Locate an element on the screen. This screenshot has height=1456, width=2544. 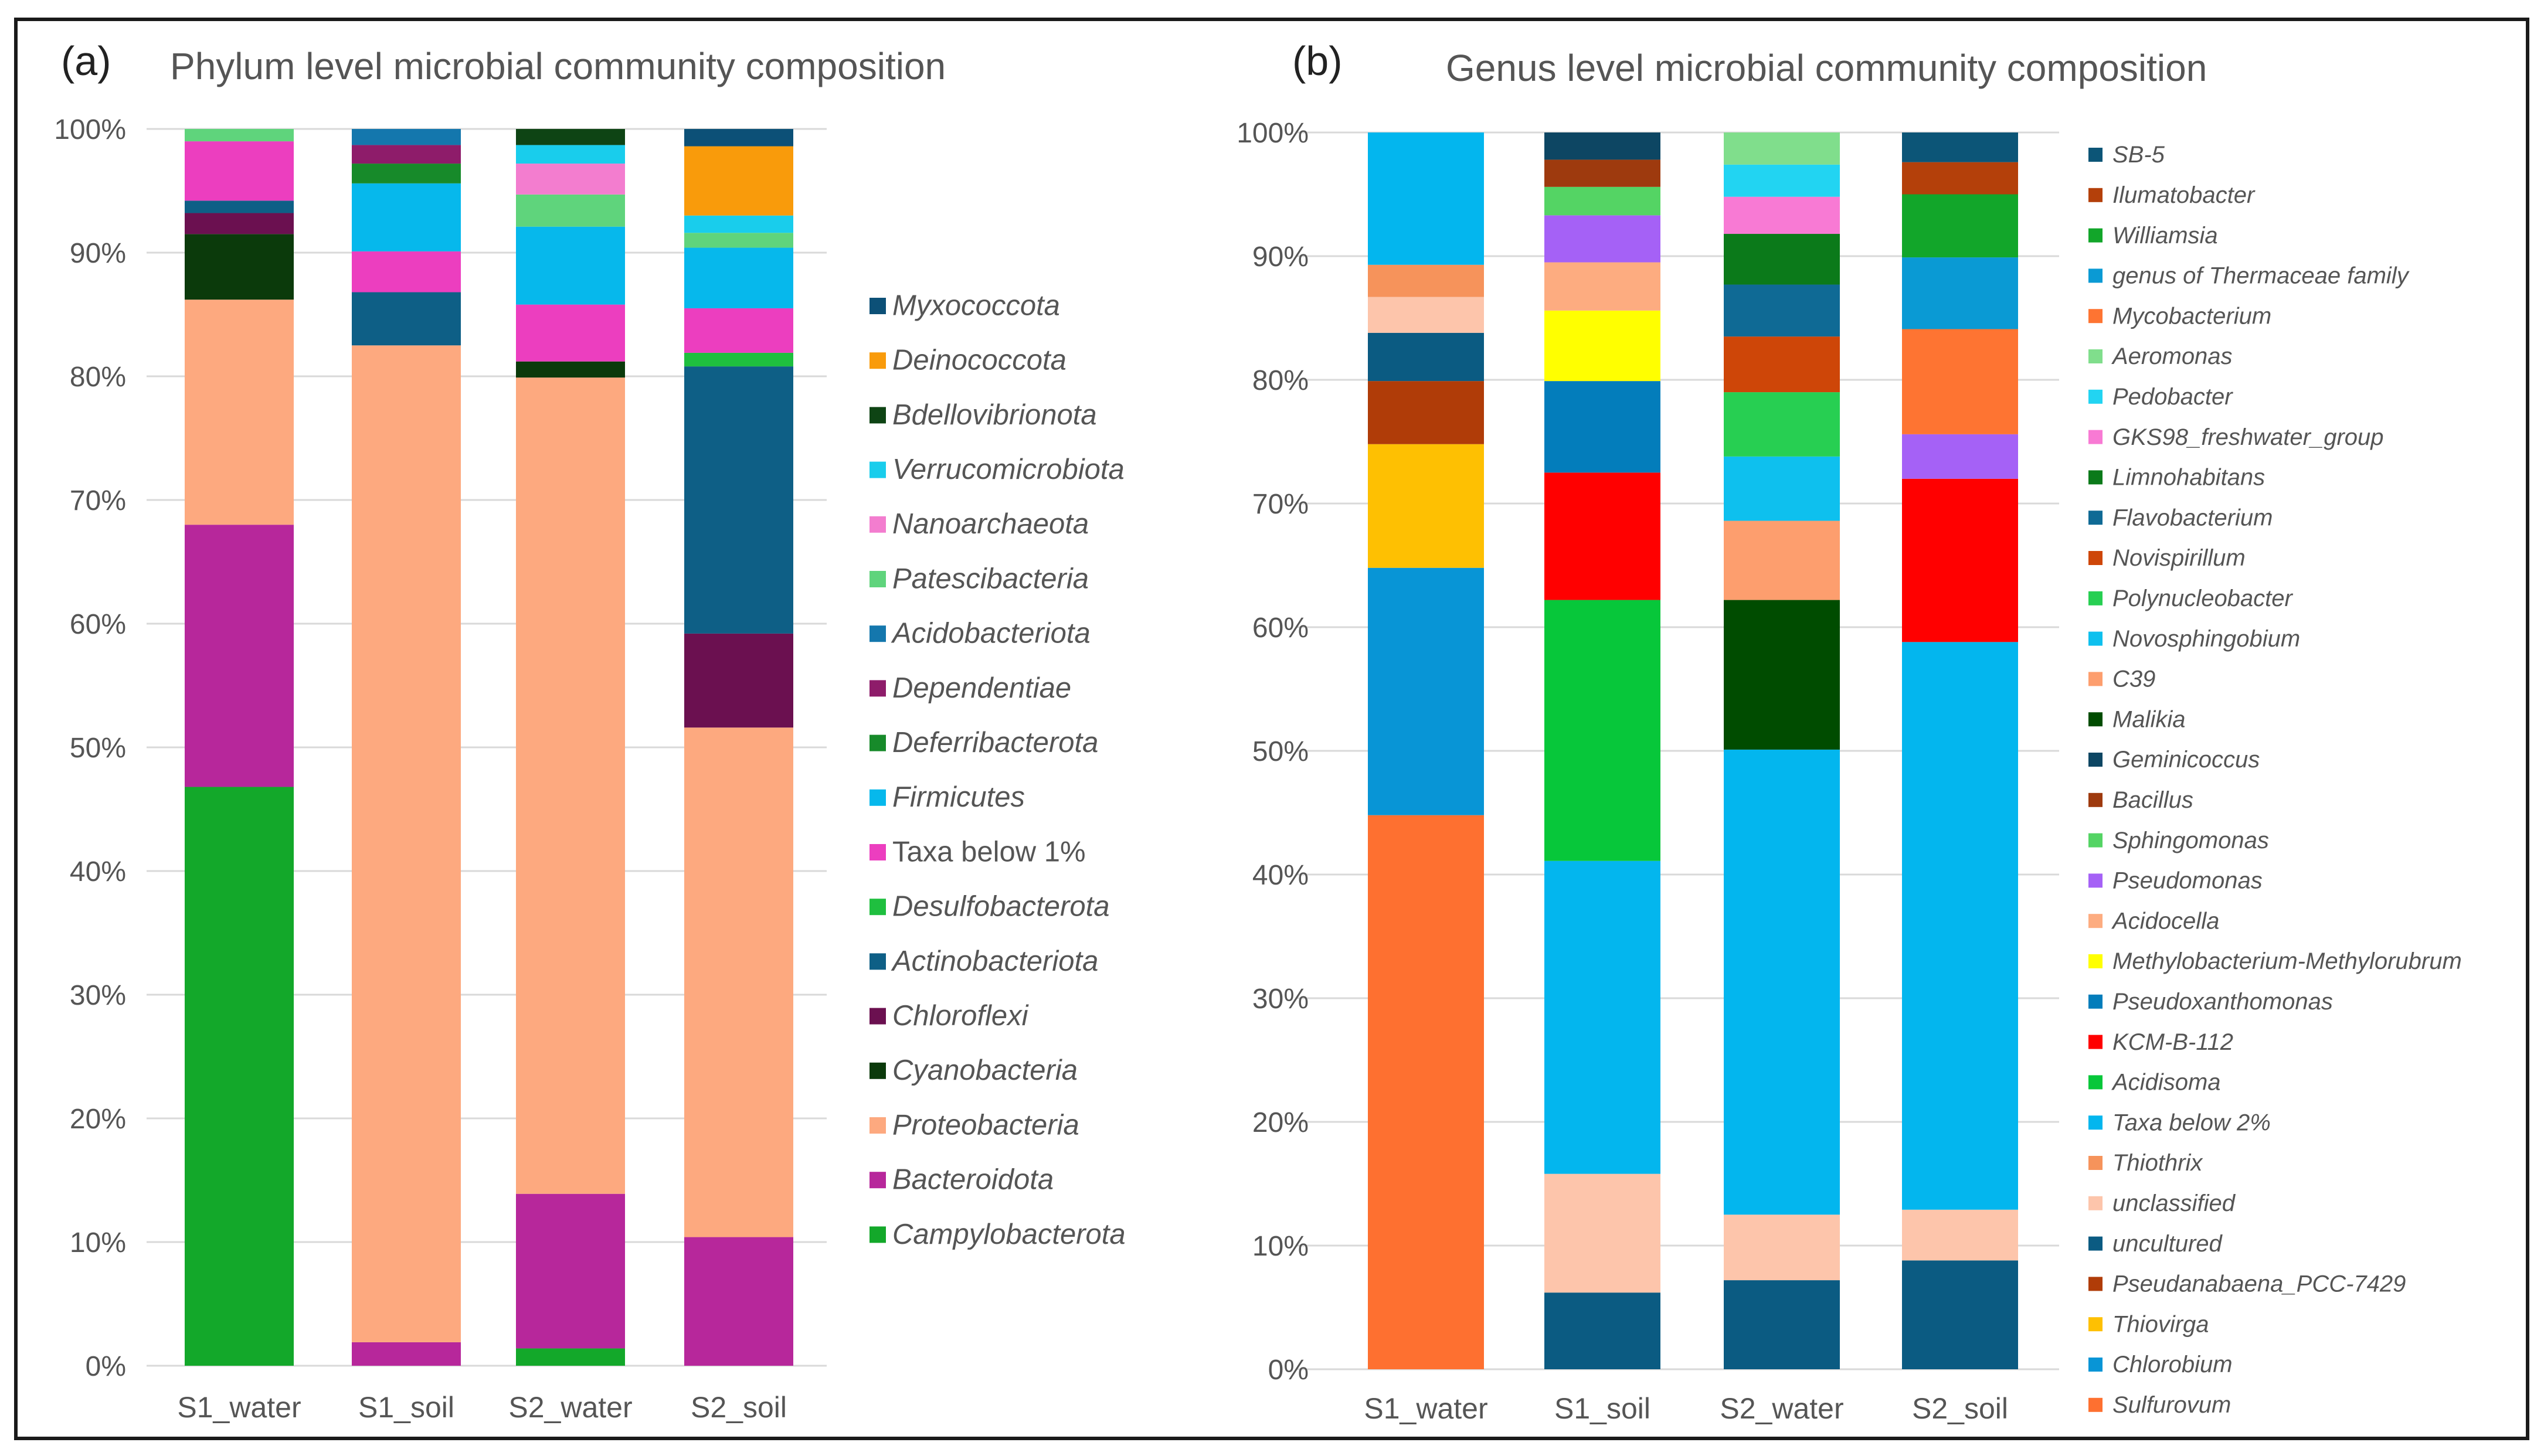
legend-swatch-b-limnohabitans is located at coordinates (2095, 477).